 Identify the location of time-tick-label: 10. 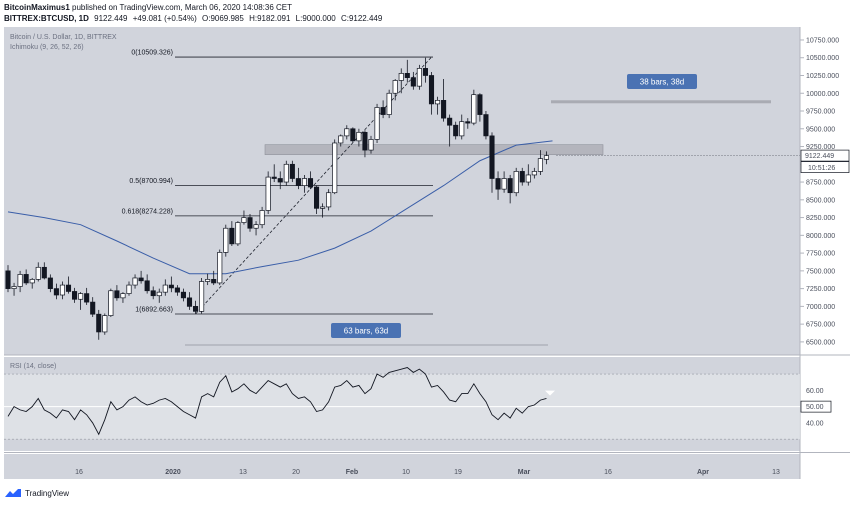
(406, 472).